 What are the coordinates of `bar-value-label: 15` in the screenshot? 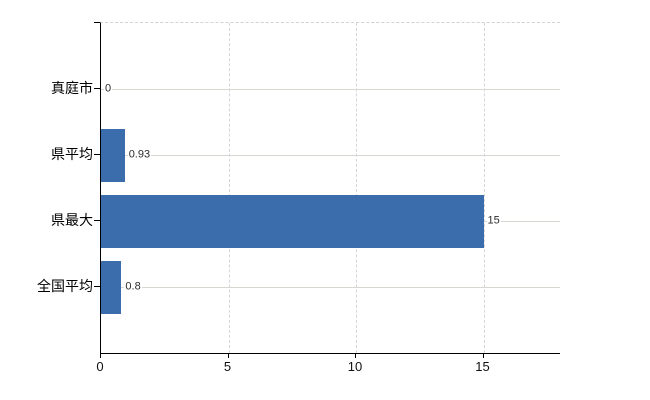 It's located at (493, 220).